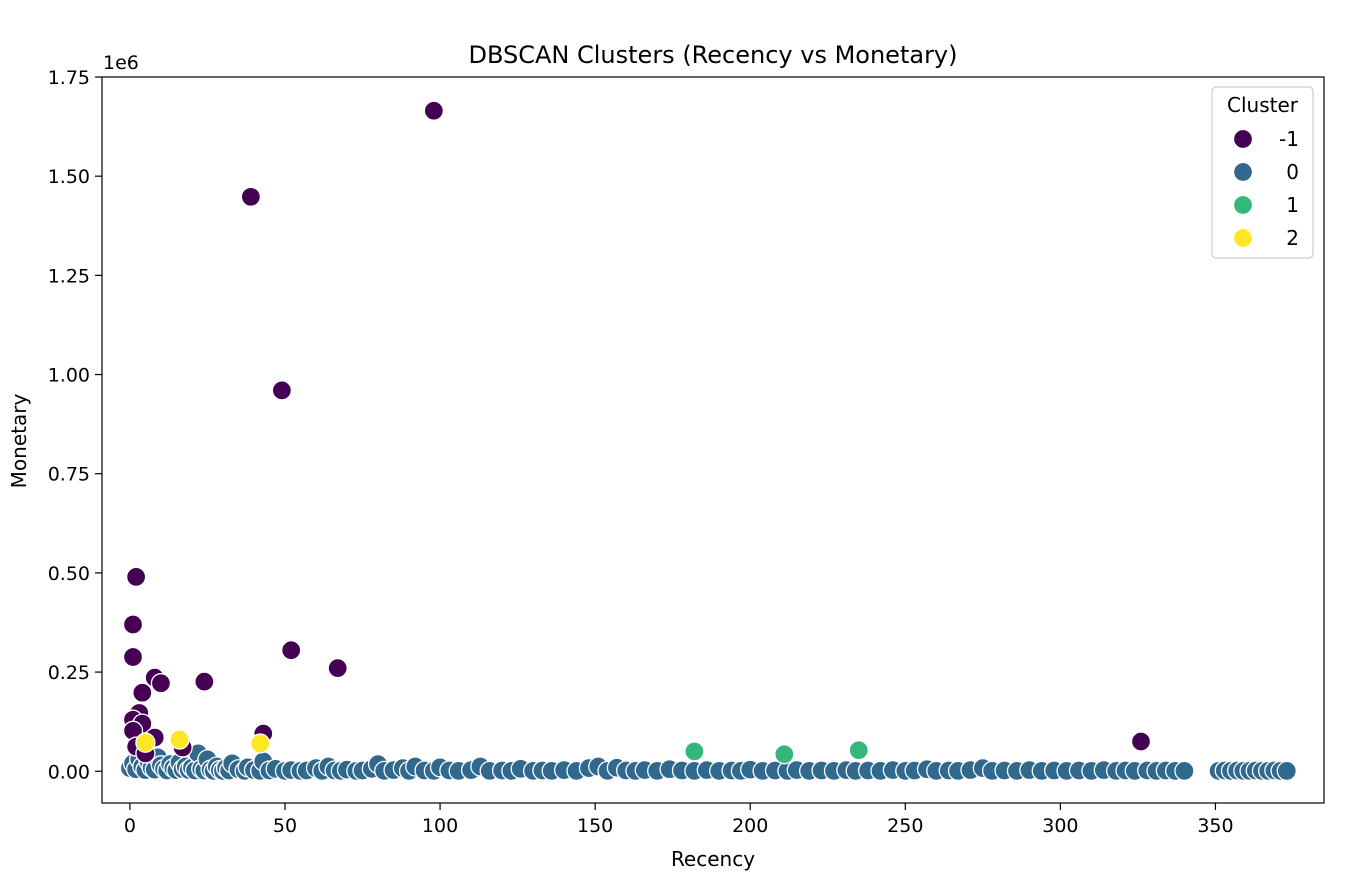  Describe the element at coordinates (69, 376) in the screenshot. I see `y-tick-label: 1.00` at that location.